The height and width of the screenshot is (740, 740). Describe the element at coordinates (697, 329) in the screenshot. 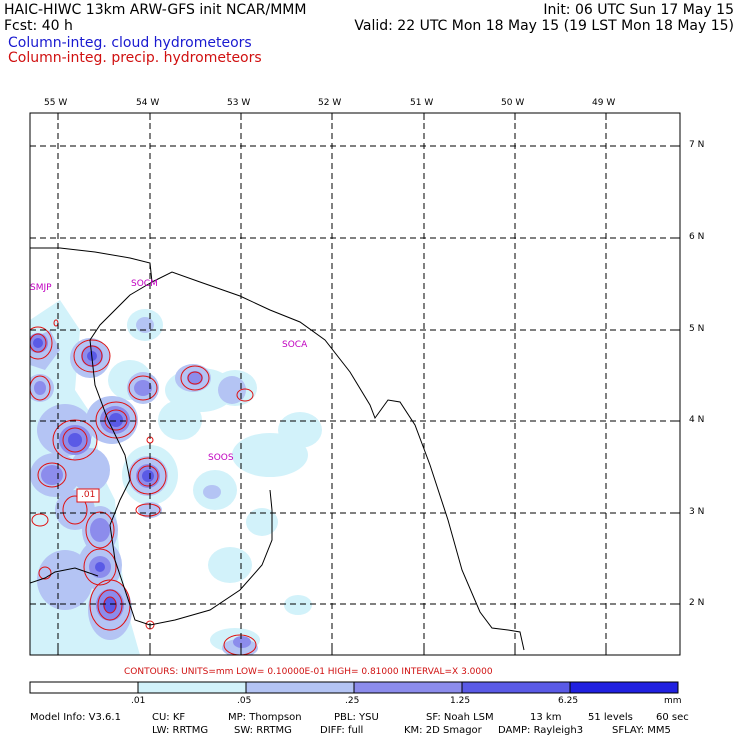

I see `lat-label-5n: 5 N` at that location.